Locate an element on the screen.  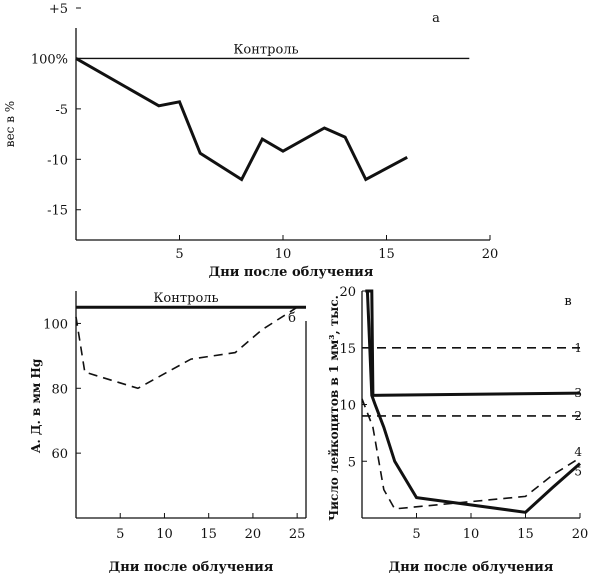
y-tick-label: +5 is located at coordinates (58, 9).